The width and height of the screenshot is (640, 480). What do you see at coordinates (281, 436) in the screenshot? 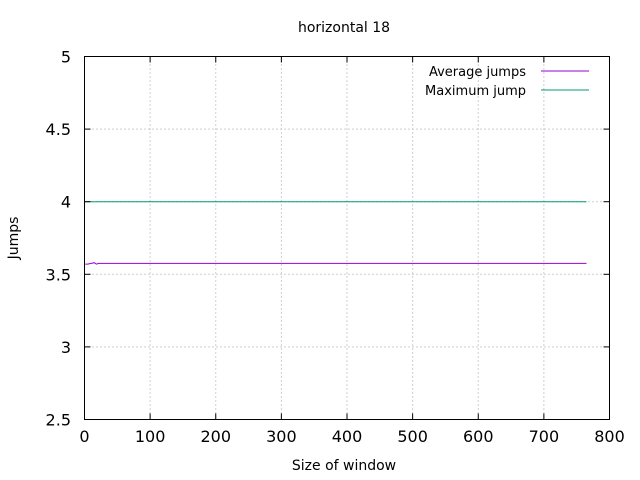
I see `x-tick-label: 300` at bounding box center [281, 436].